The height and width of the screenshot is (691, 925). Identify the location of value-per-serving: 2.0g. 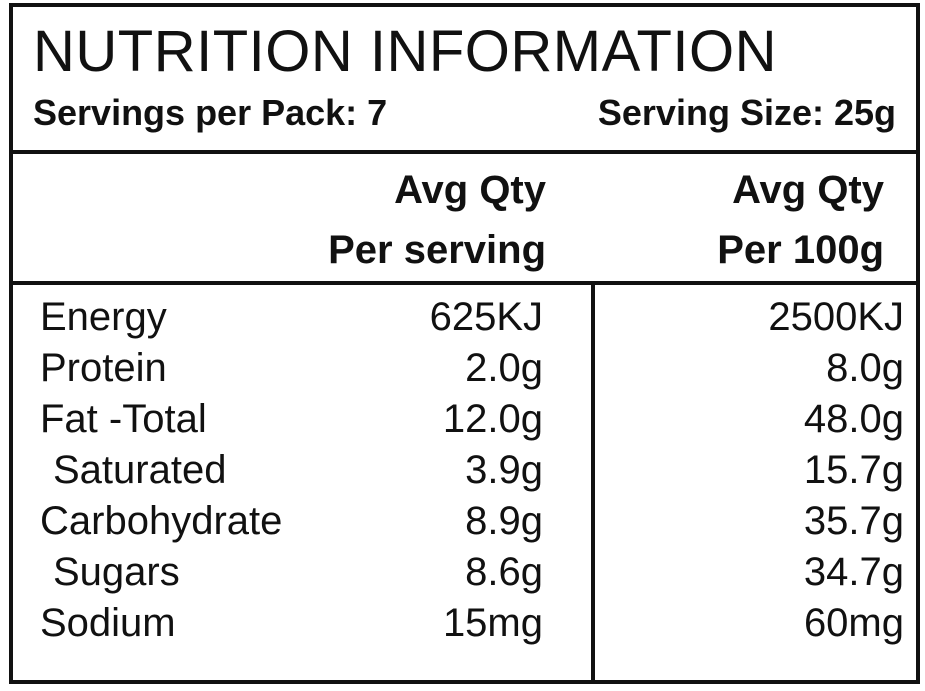
(504, 368).